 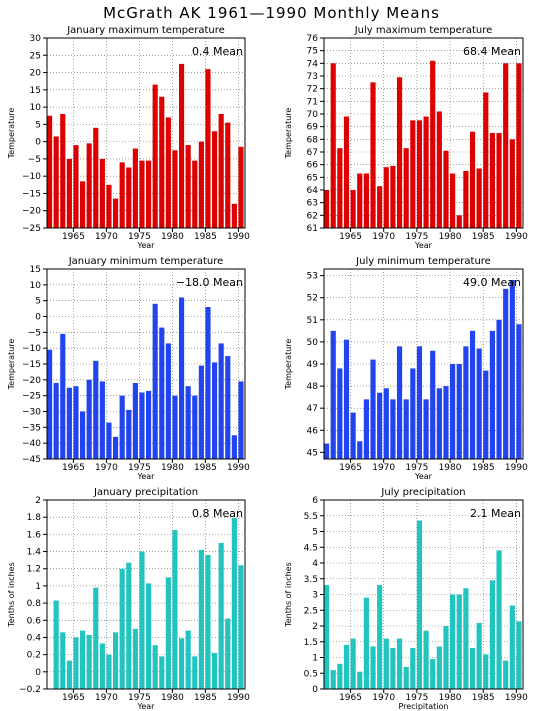 I want to click on y-tick-label: 66, so click(x=313, y=166).